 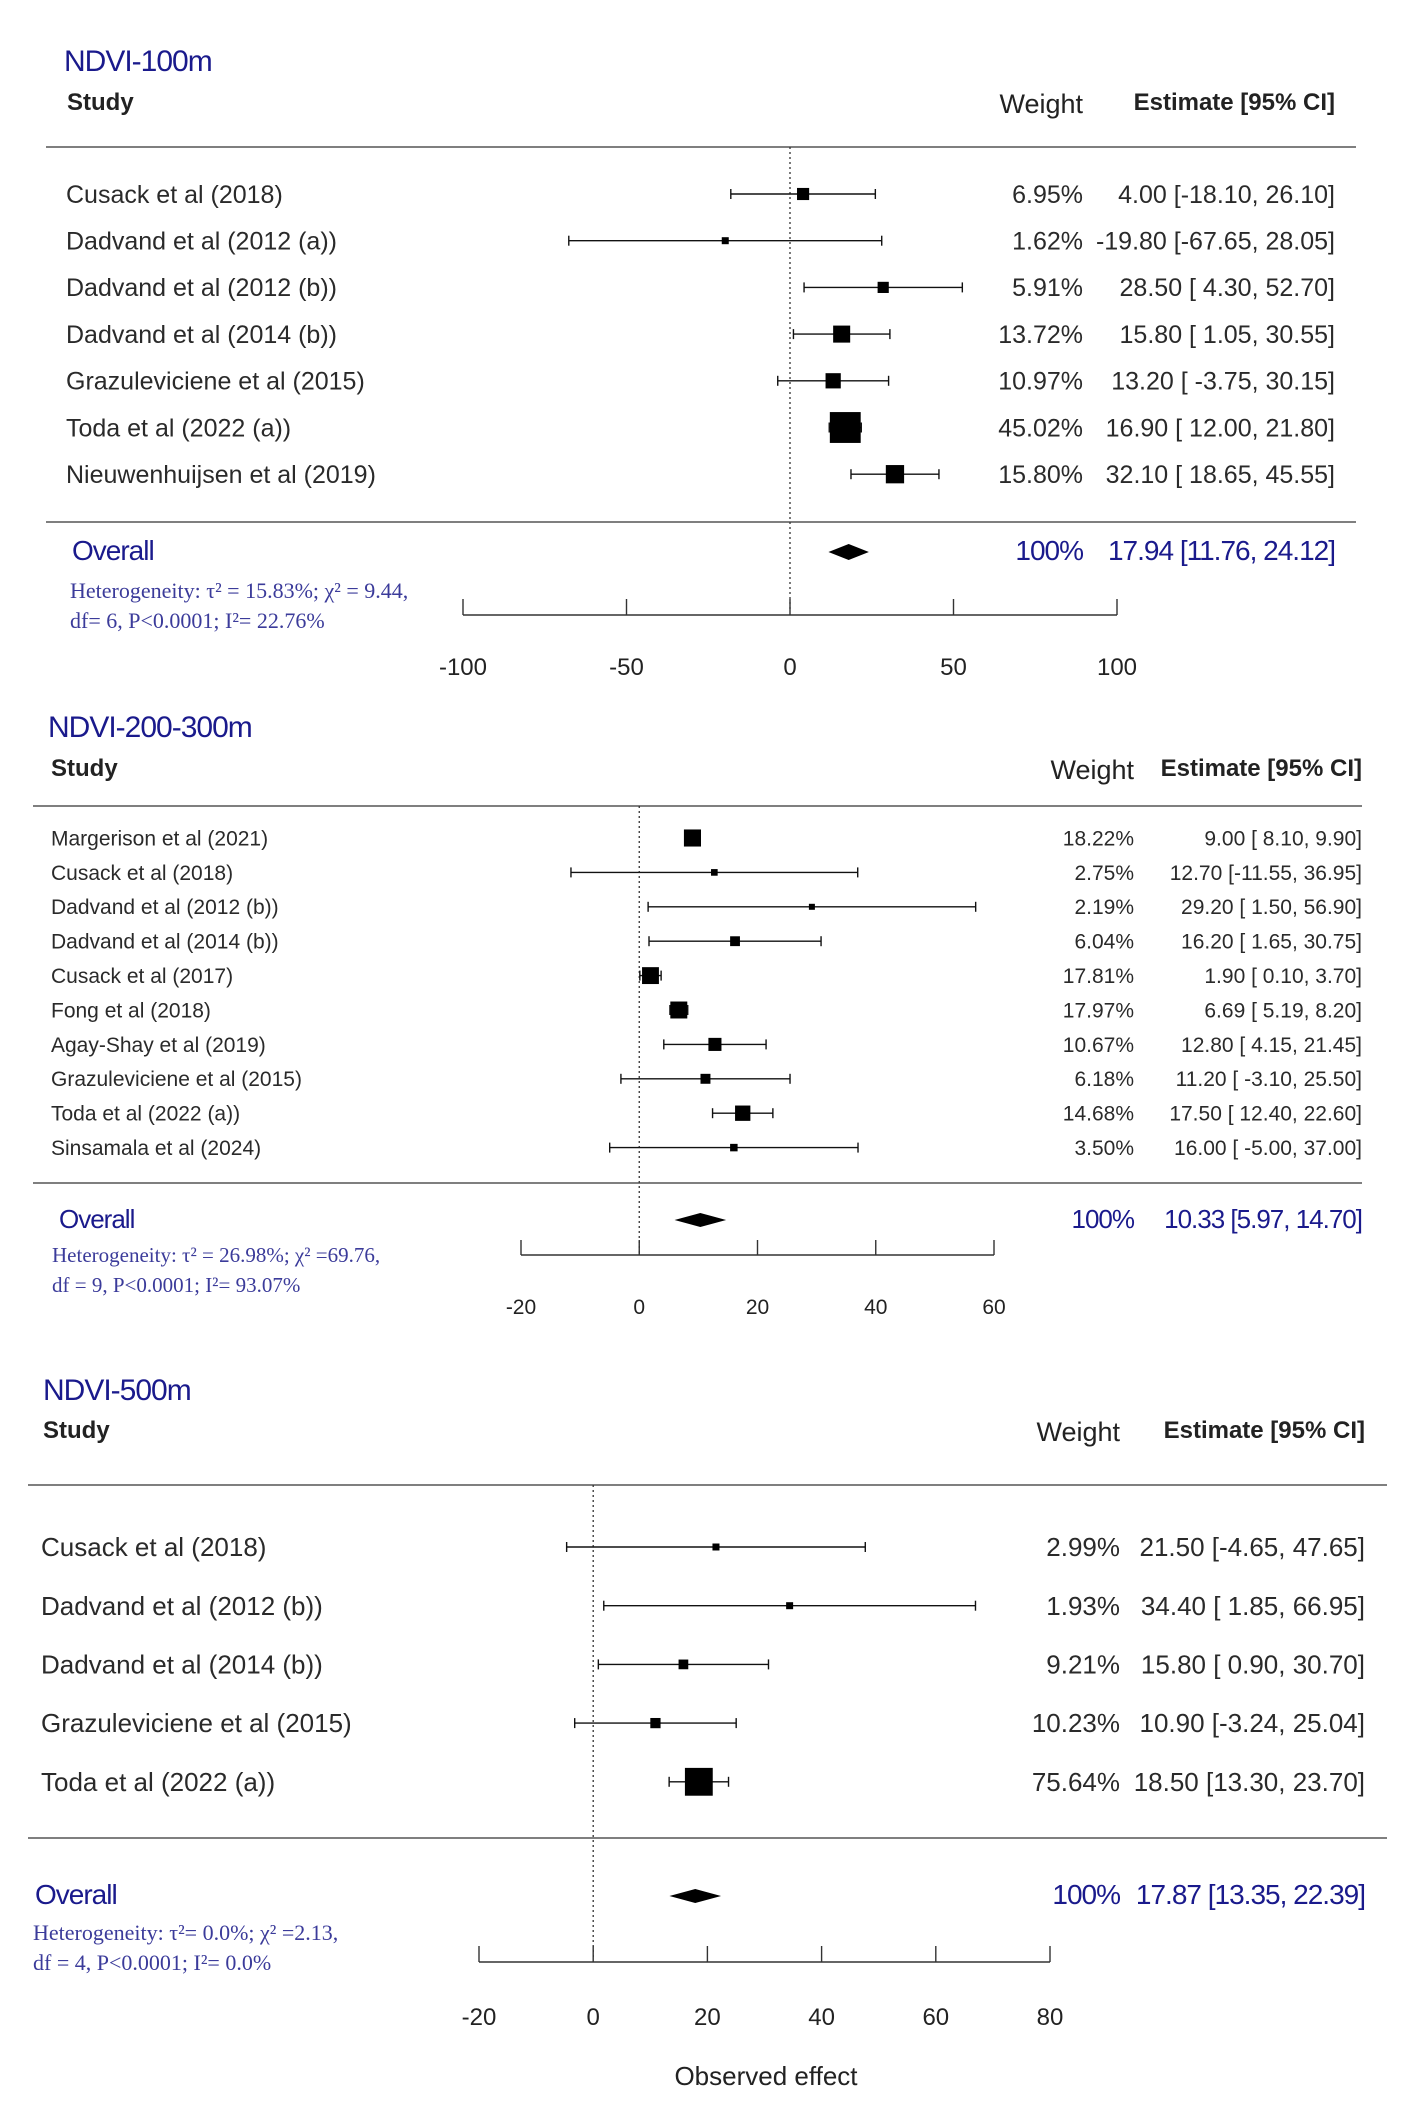 What do you see at coordinates (1040, 335) in the screenshot?
I see `study-weight: 13.72%` at bounding box center [1040, 335].